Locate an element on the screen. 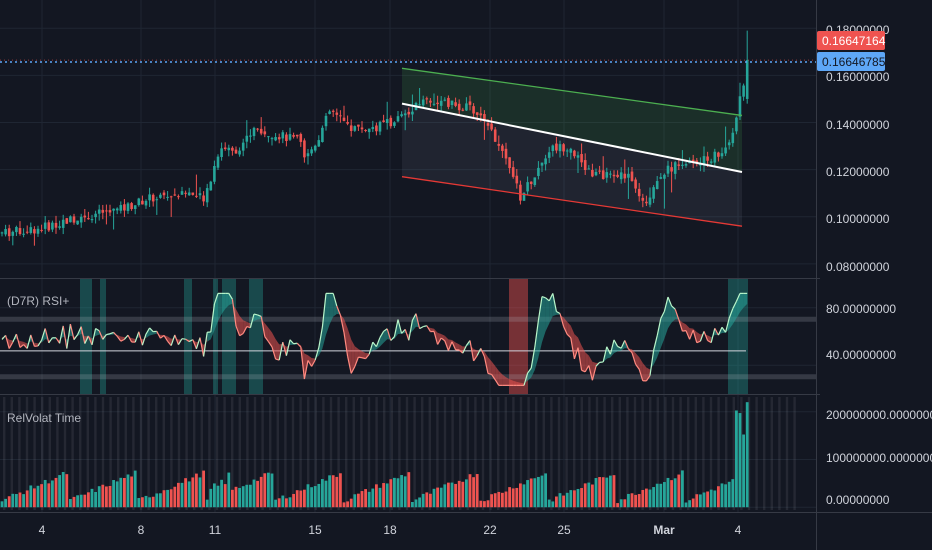 The image size is (932, 550). rsi-title: (D7R) RSI+ is located at coordinates (38, 301).